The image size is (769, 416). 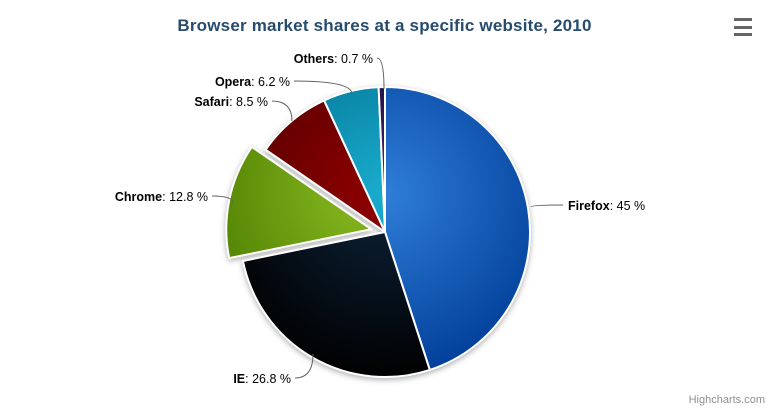 What do you see at coordinates (304, 366) in the screenshot?
I see `label-connector-ie` at bounding box center [304, 366].